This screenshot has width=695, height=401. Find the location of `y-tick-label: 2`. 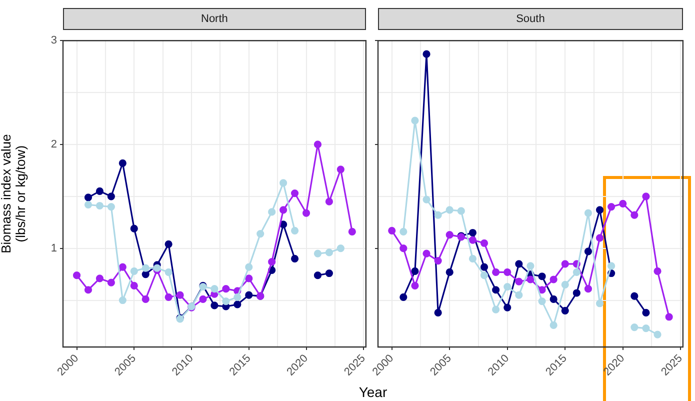

y-tick-label: 2 is located at coordinates (53, 144).